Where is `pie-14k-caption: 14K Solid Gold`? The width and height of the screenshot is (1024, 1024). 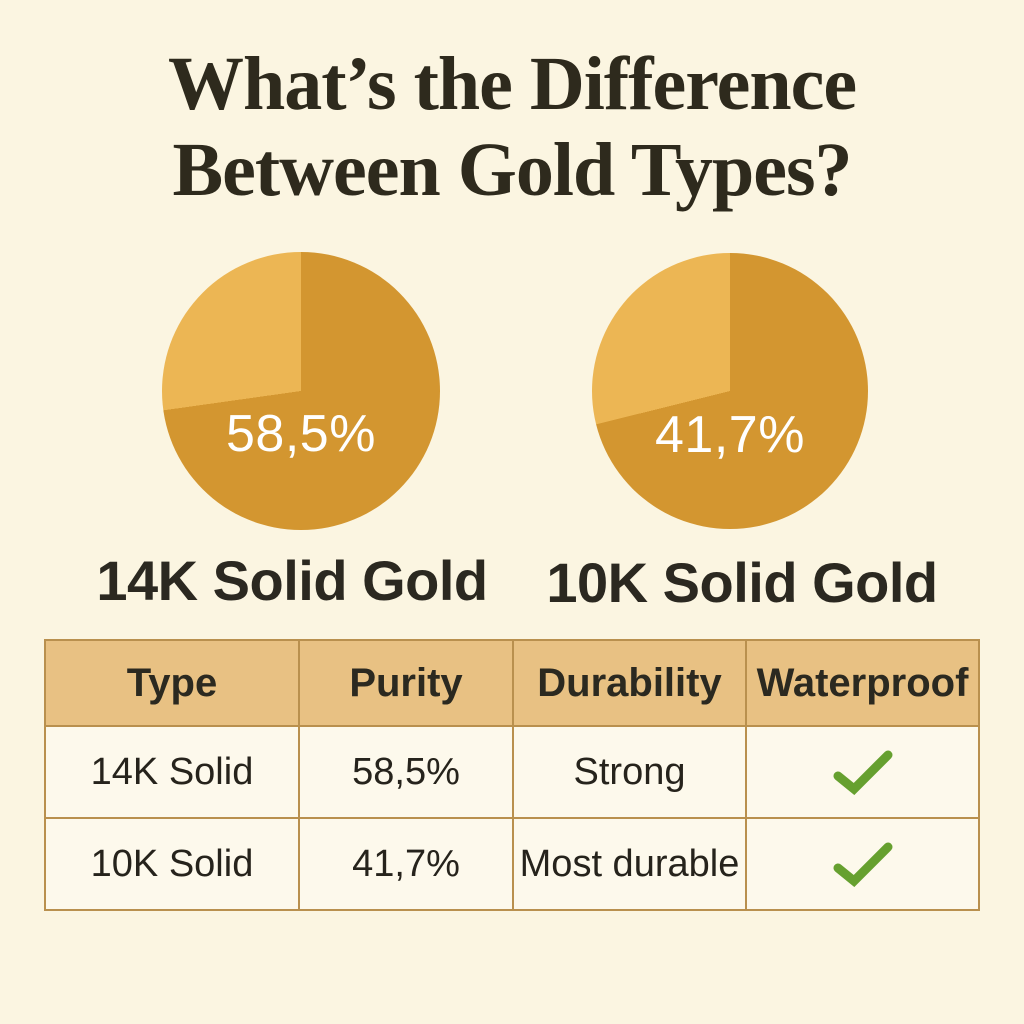
pie-14k-caption: 14K Solid Gold is located at coordinates (292, 580).